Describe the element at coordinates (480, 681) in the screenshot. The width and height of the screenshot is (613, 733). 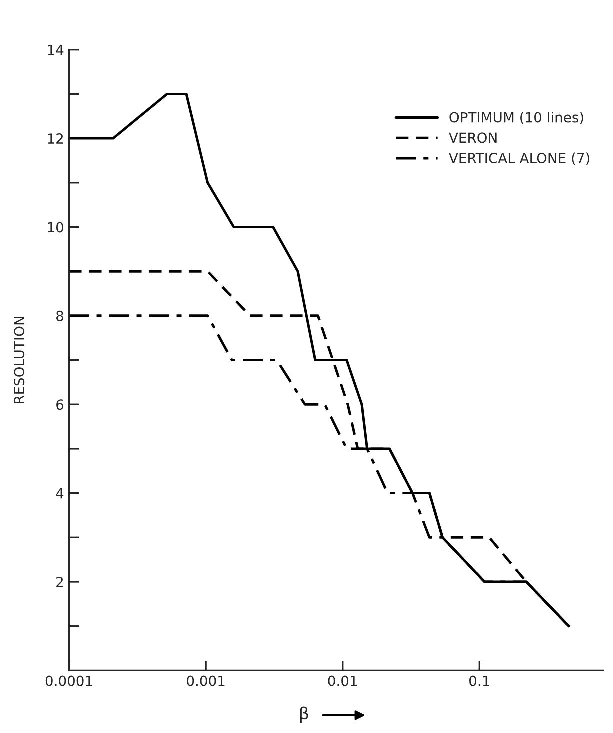
I see `x-tick-label: 0.1` at that location.